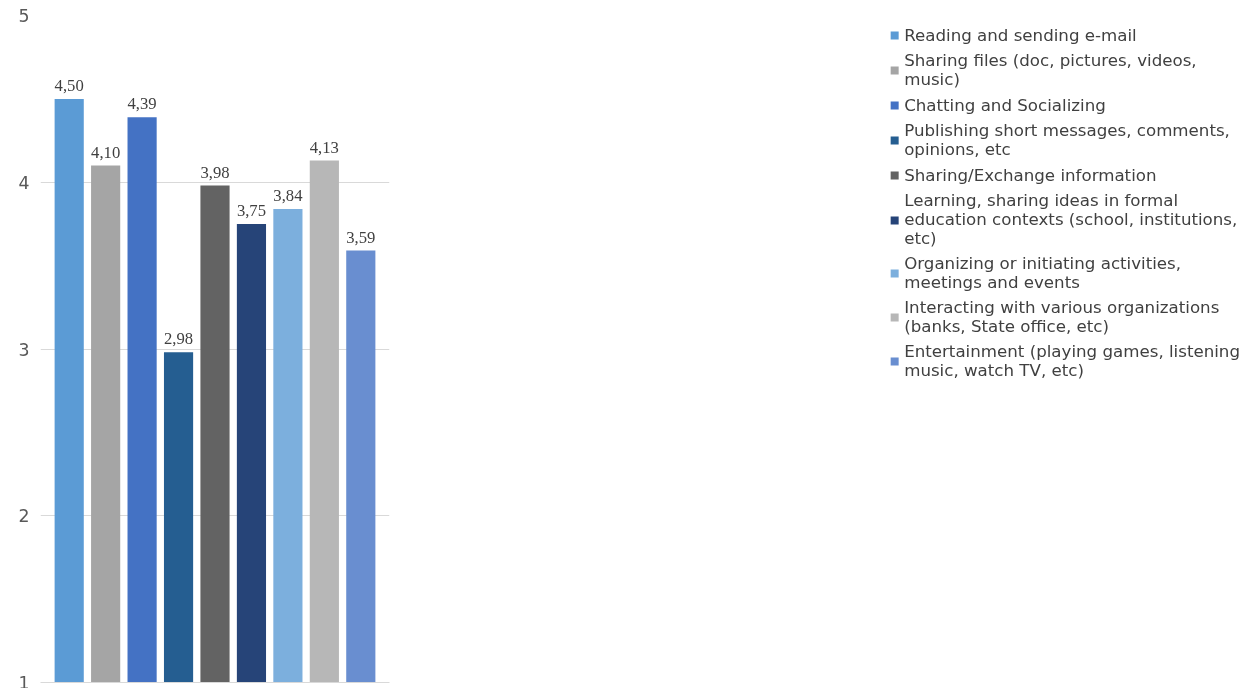 This screenshot has height=692, width=1255. I want to click on data-label: 2,98, so click(178, 339).